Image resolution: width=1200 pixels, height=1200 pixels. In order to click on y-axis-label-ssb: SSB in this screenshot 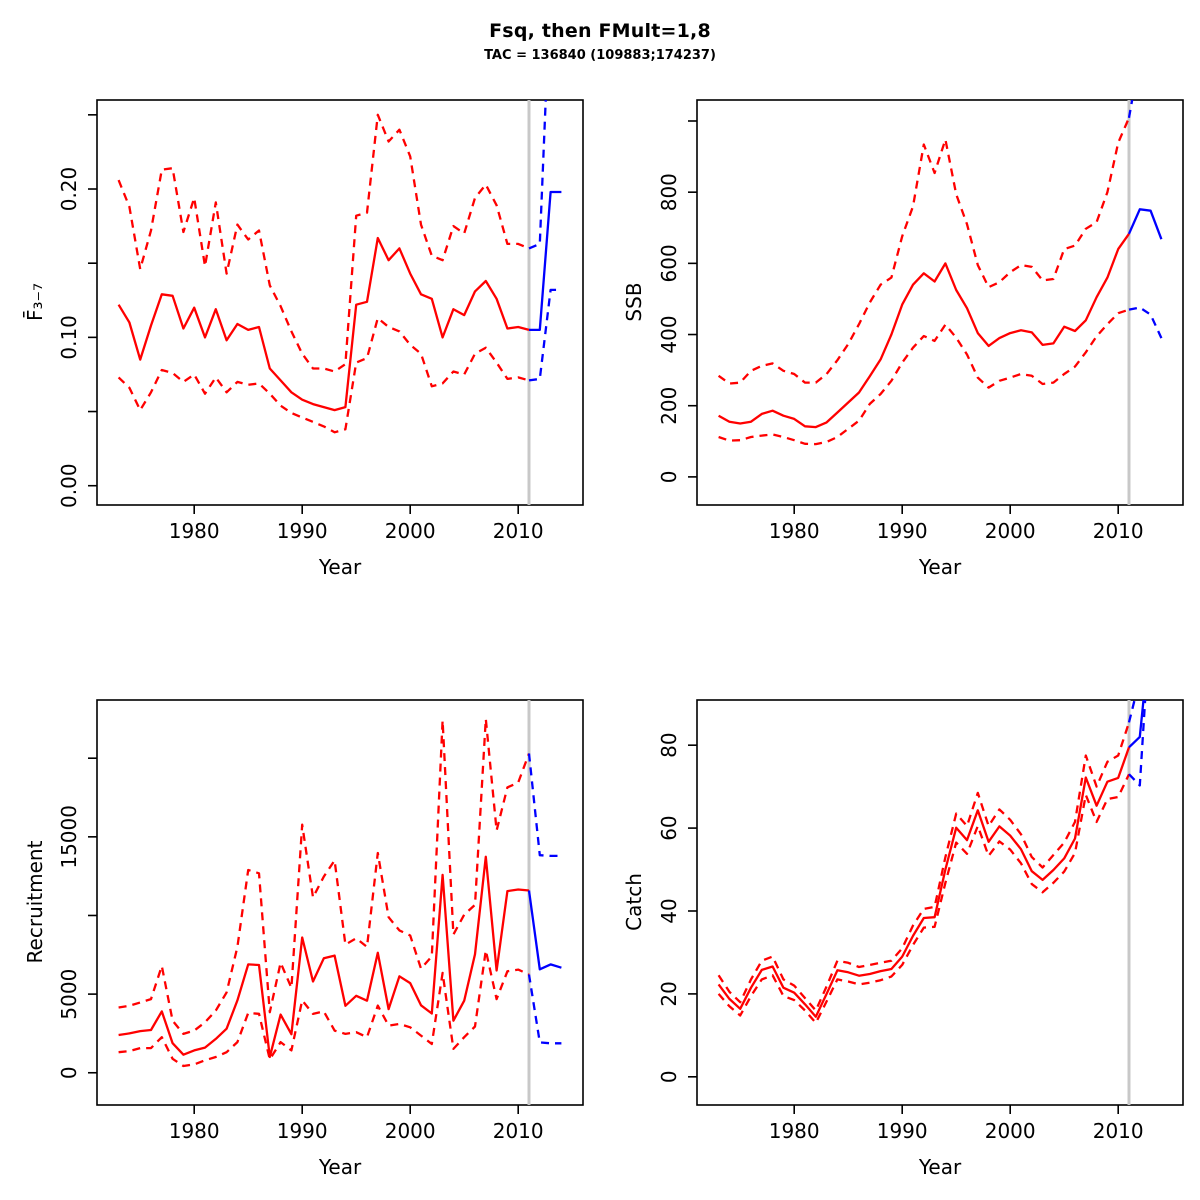, I will do `click(634, 302)`.